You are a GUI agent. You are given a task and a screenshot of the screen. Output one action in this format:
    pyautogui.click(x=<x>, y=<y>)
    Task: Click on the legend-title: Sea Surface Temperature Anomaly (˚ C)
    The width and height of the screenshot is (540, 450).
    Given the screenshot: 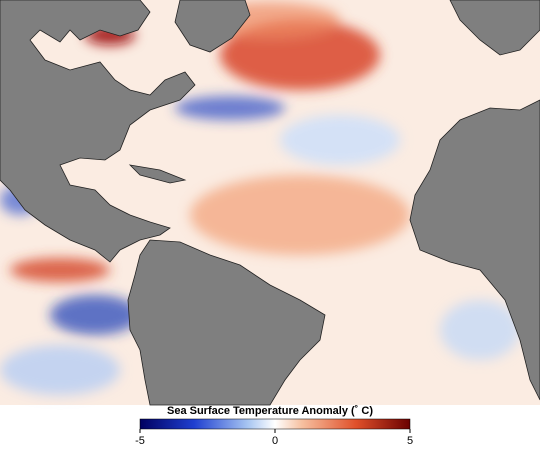 What is the action you would take?
    pyautogui.click(x=270, y=411)
    